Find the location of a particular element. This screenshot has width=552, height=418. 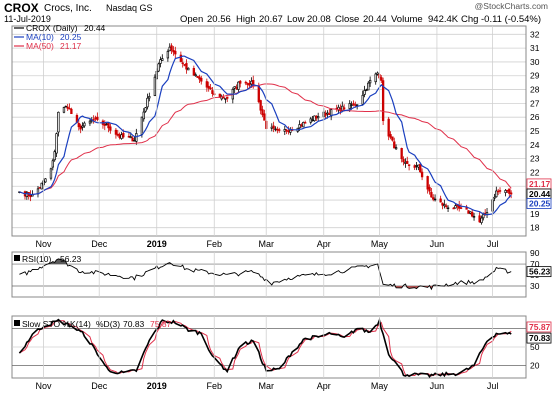

x-tick-label: Dec is located at coordinates (99, 244).